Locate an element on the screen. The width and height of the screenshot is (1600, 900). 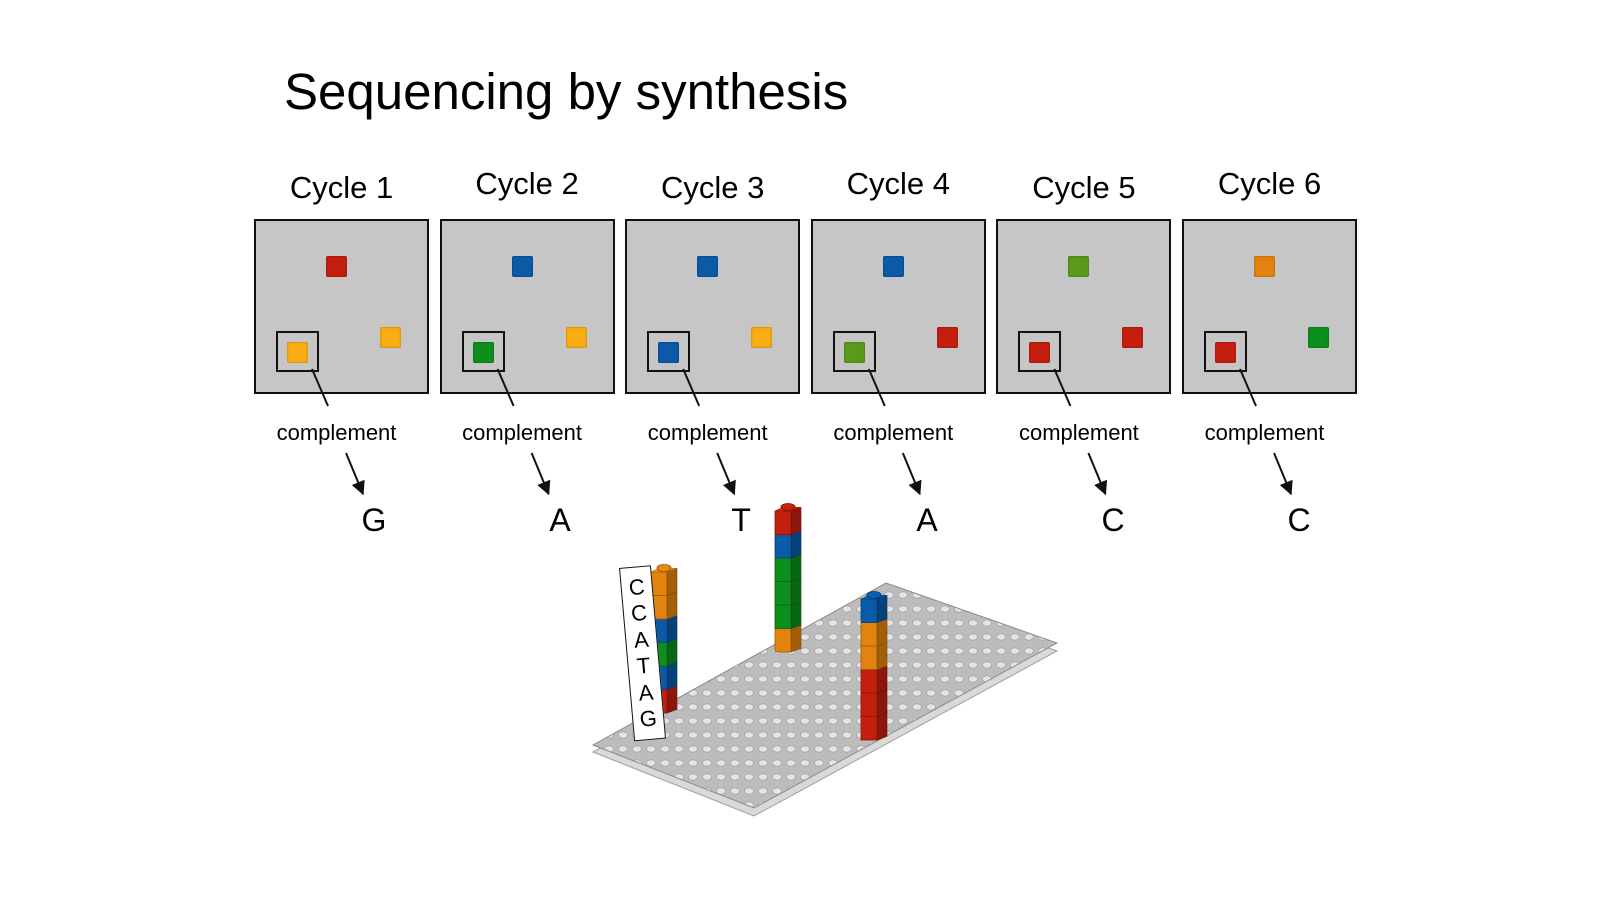
cycle-label: Cycle 1 is located at coordinates (341, 187).